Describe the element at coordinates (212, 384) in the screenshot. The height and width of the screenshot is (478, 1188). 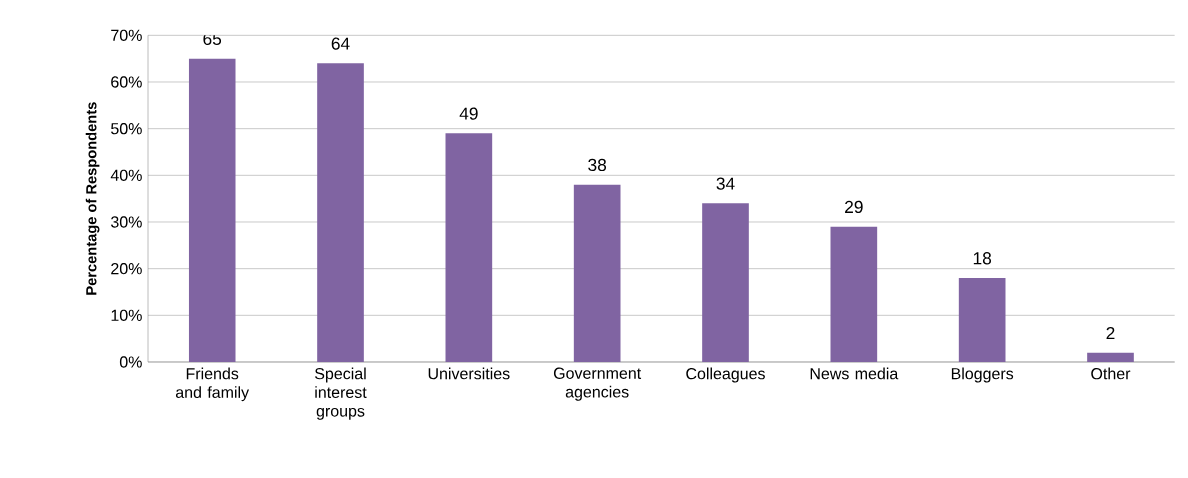
I see `x-tick-label: Friends and family` at that location.